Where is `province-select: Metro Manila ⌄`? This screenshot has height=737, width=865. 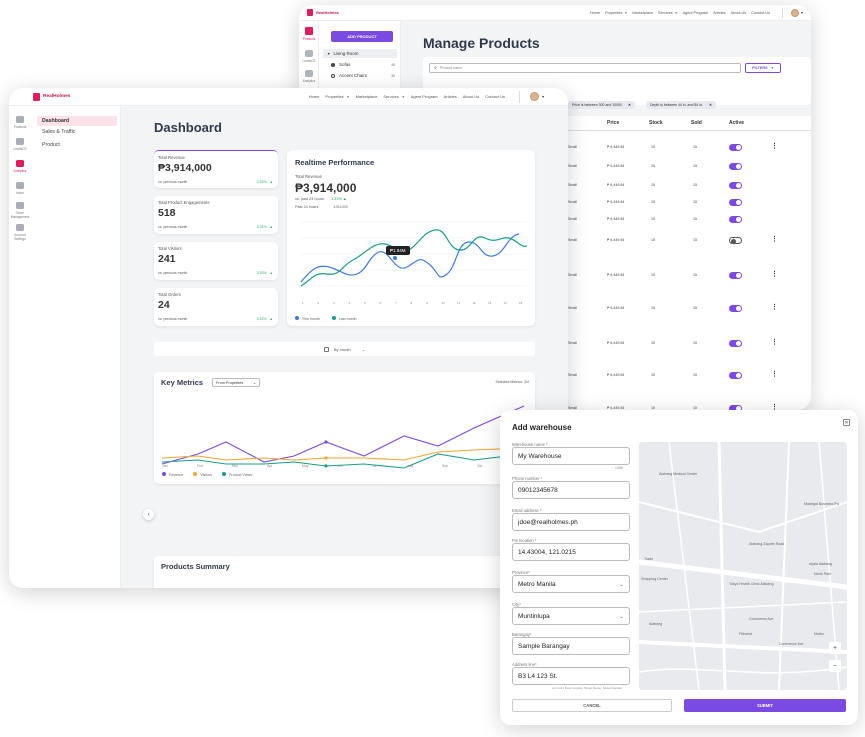
province-select: Metro Manila ⌄ is located at coordinates (571, 584).